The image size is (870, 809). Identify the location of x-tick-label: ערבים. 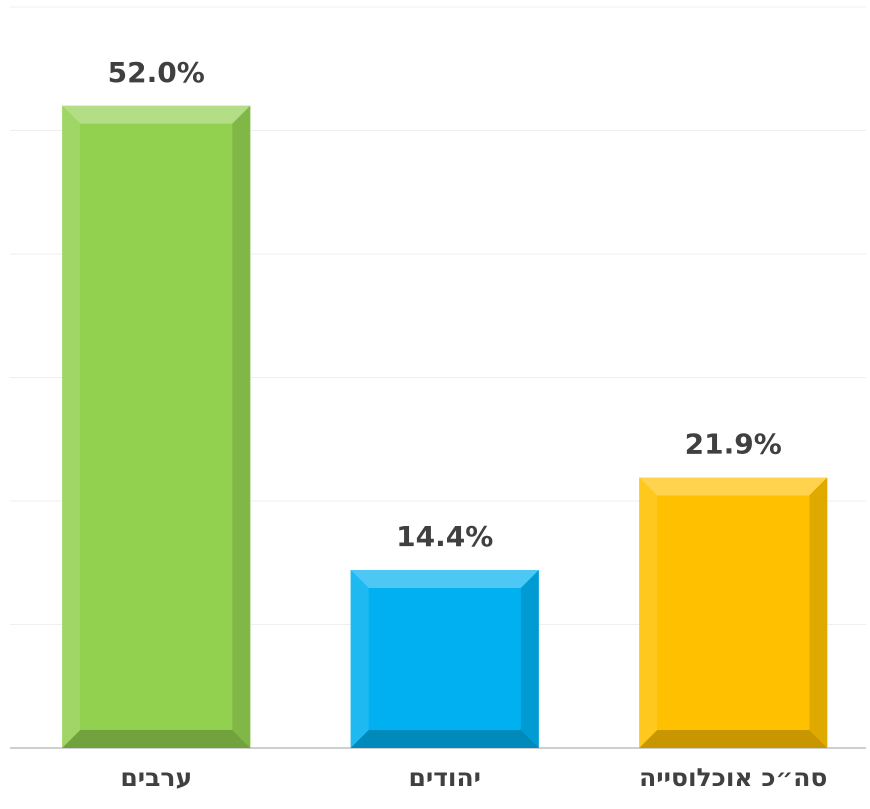
(156, 777).